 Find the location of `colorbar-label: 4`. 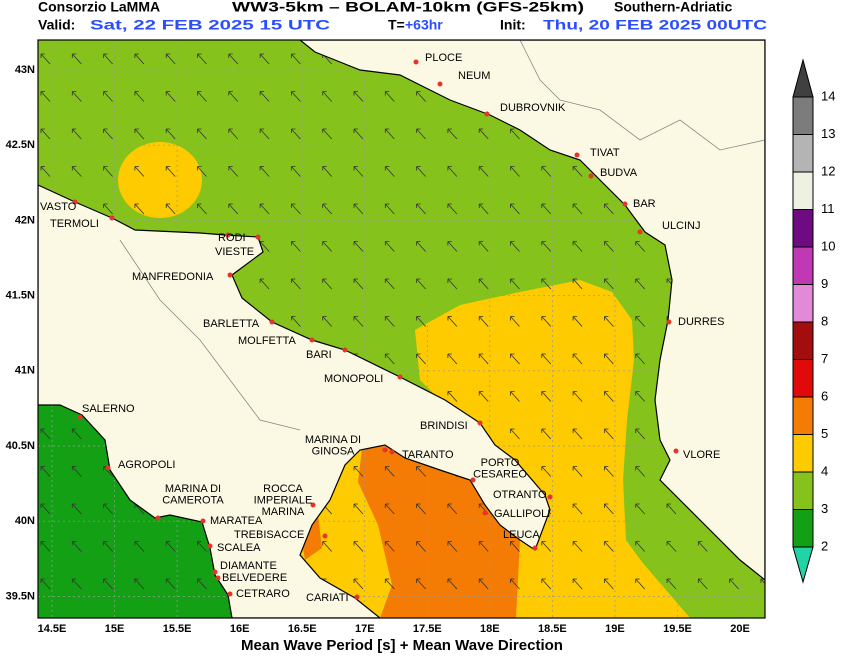

colorbar-label: 4 is located at coordinates (824, 470).